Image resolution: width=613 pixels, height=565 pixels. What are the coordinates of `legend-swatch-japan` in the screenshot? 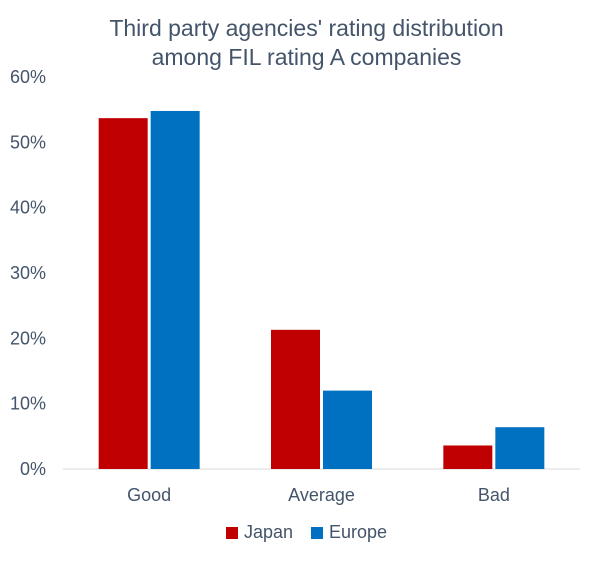 It's located at (231, 532).